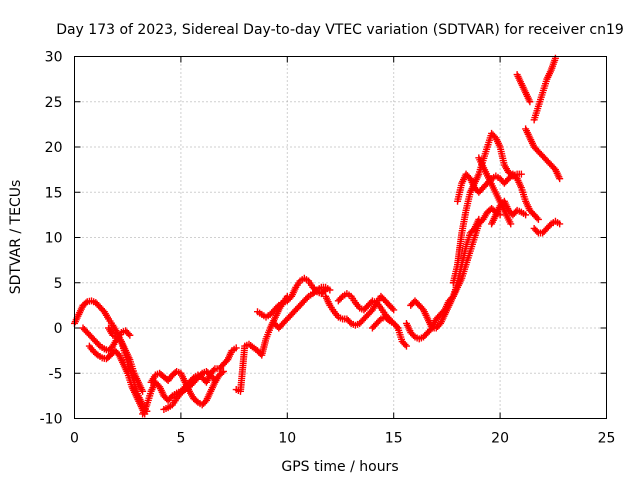  What do you see at coordinates (495, 191) in the screenshot?
I see `series-stray` at bounding box center [495, 191].